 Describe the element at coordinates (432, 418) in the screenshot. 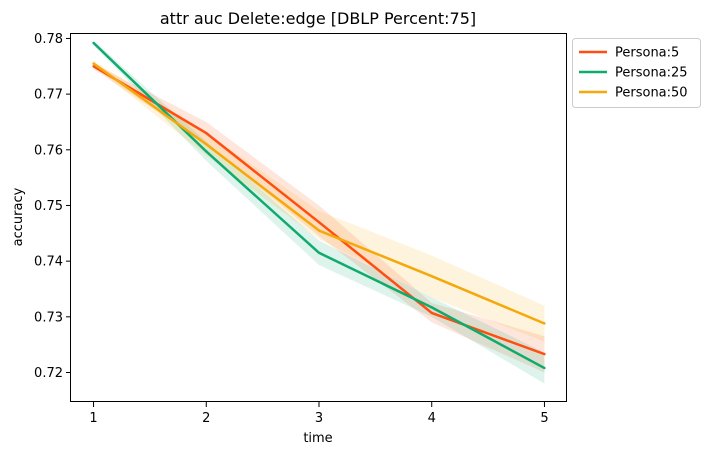

I see `x-tick-label: 4` at that location.